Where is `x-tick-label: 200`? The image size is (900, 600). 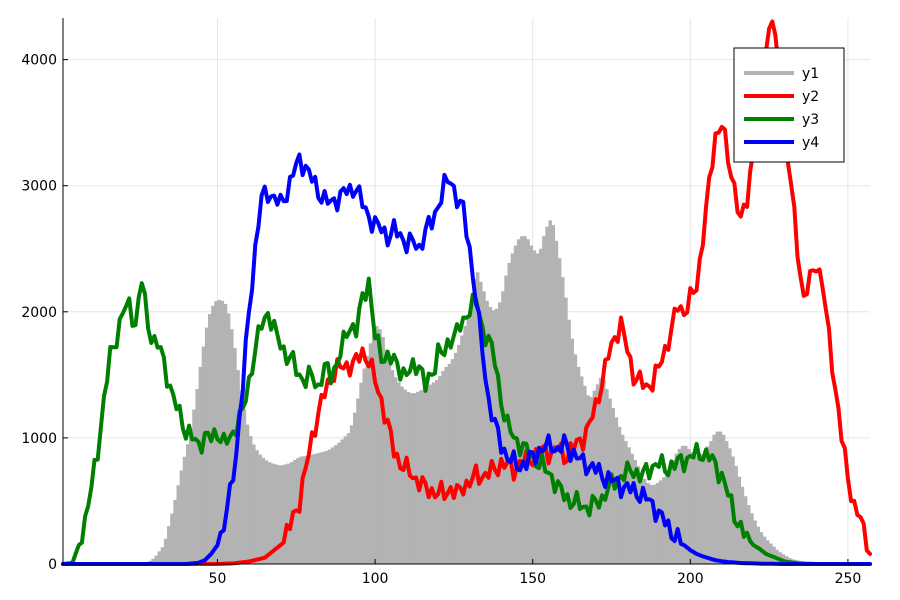 x-tick-label: 200 is located at coordinates (690, 579).